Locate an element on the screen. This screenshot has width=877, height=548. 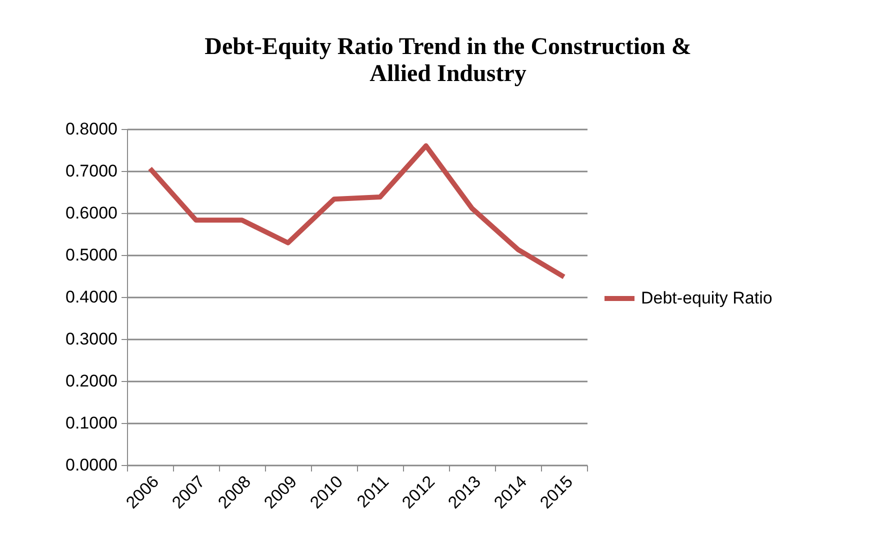
y-tick-label: 0.3000 is located at coordinates (92, 339).